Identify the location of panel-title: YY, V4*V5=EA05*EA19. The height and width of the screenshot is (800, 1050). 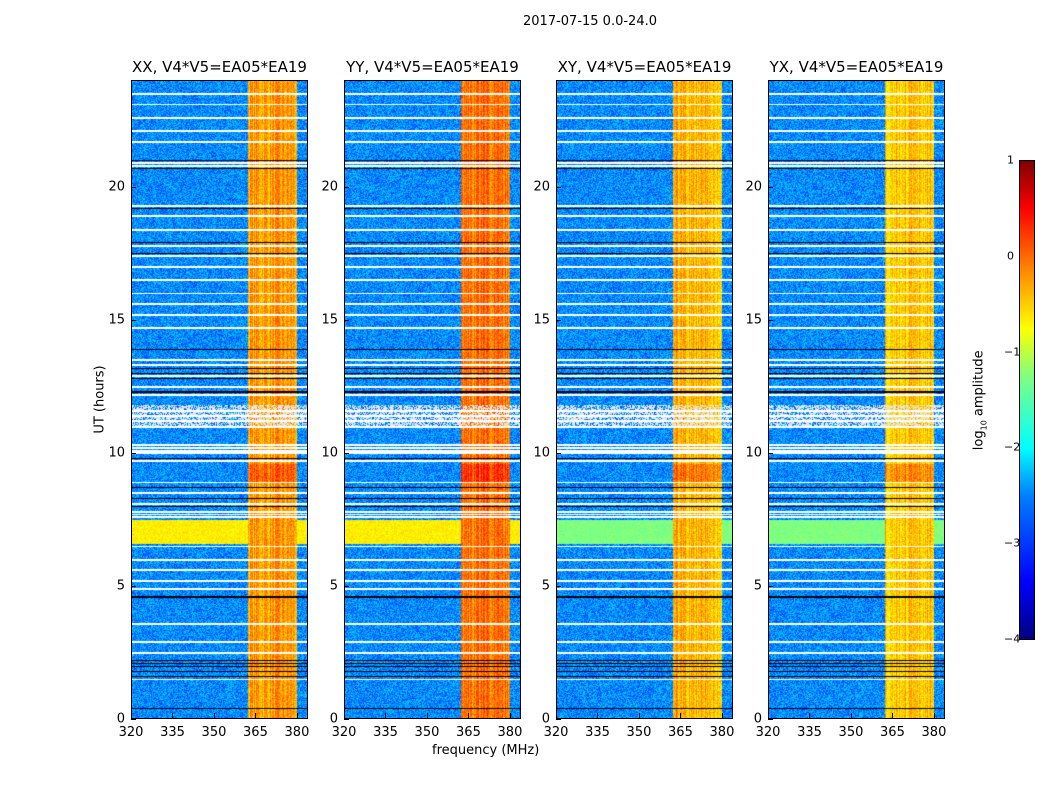
(432, 67).